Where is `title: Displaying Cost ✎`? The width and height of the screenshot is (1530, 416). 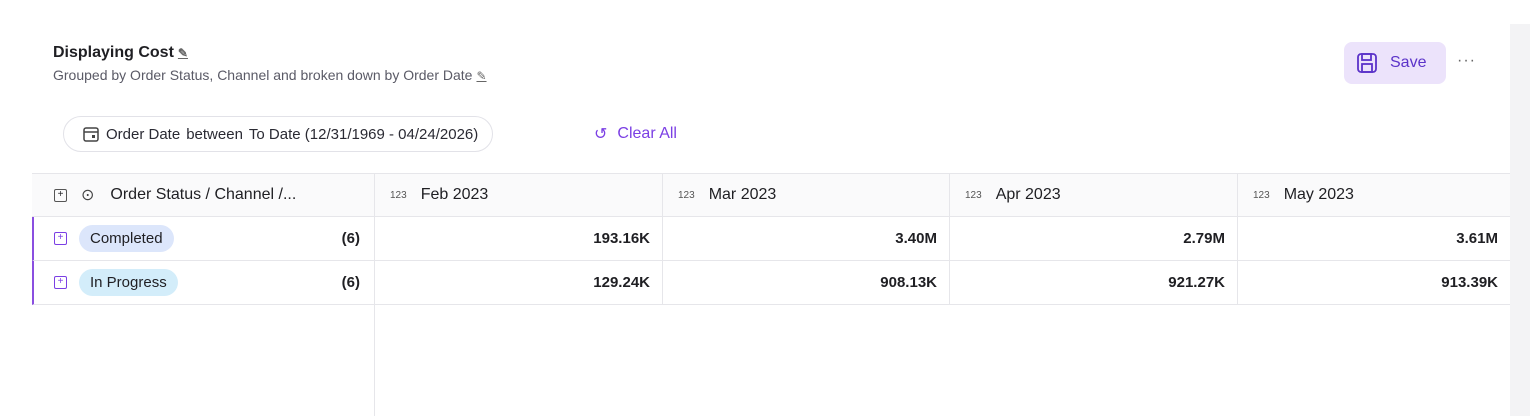 title: Displaying Cost ✎ is located at coordinates (120, 53).